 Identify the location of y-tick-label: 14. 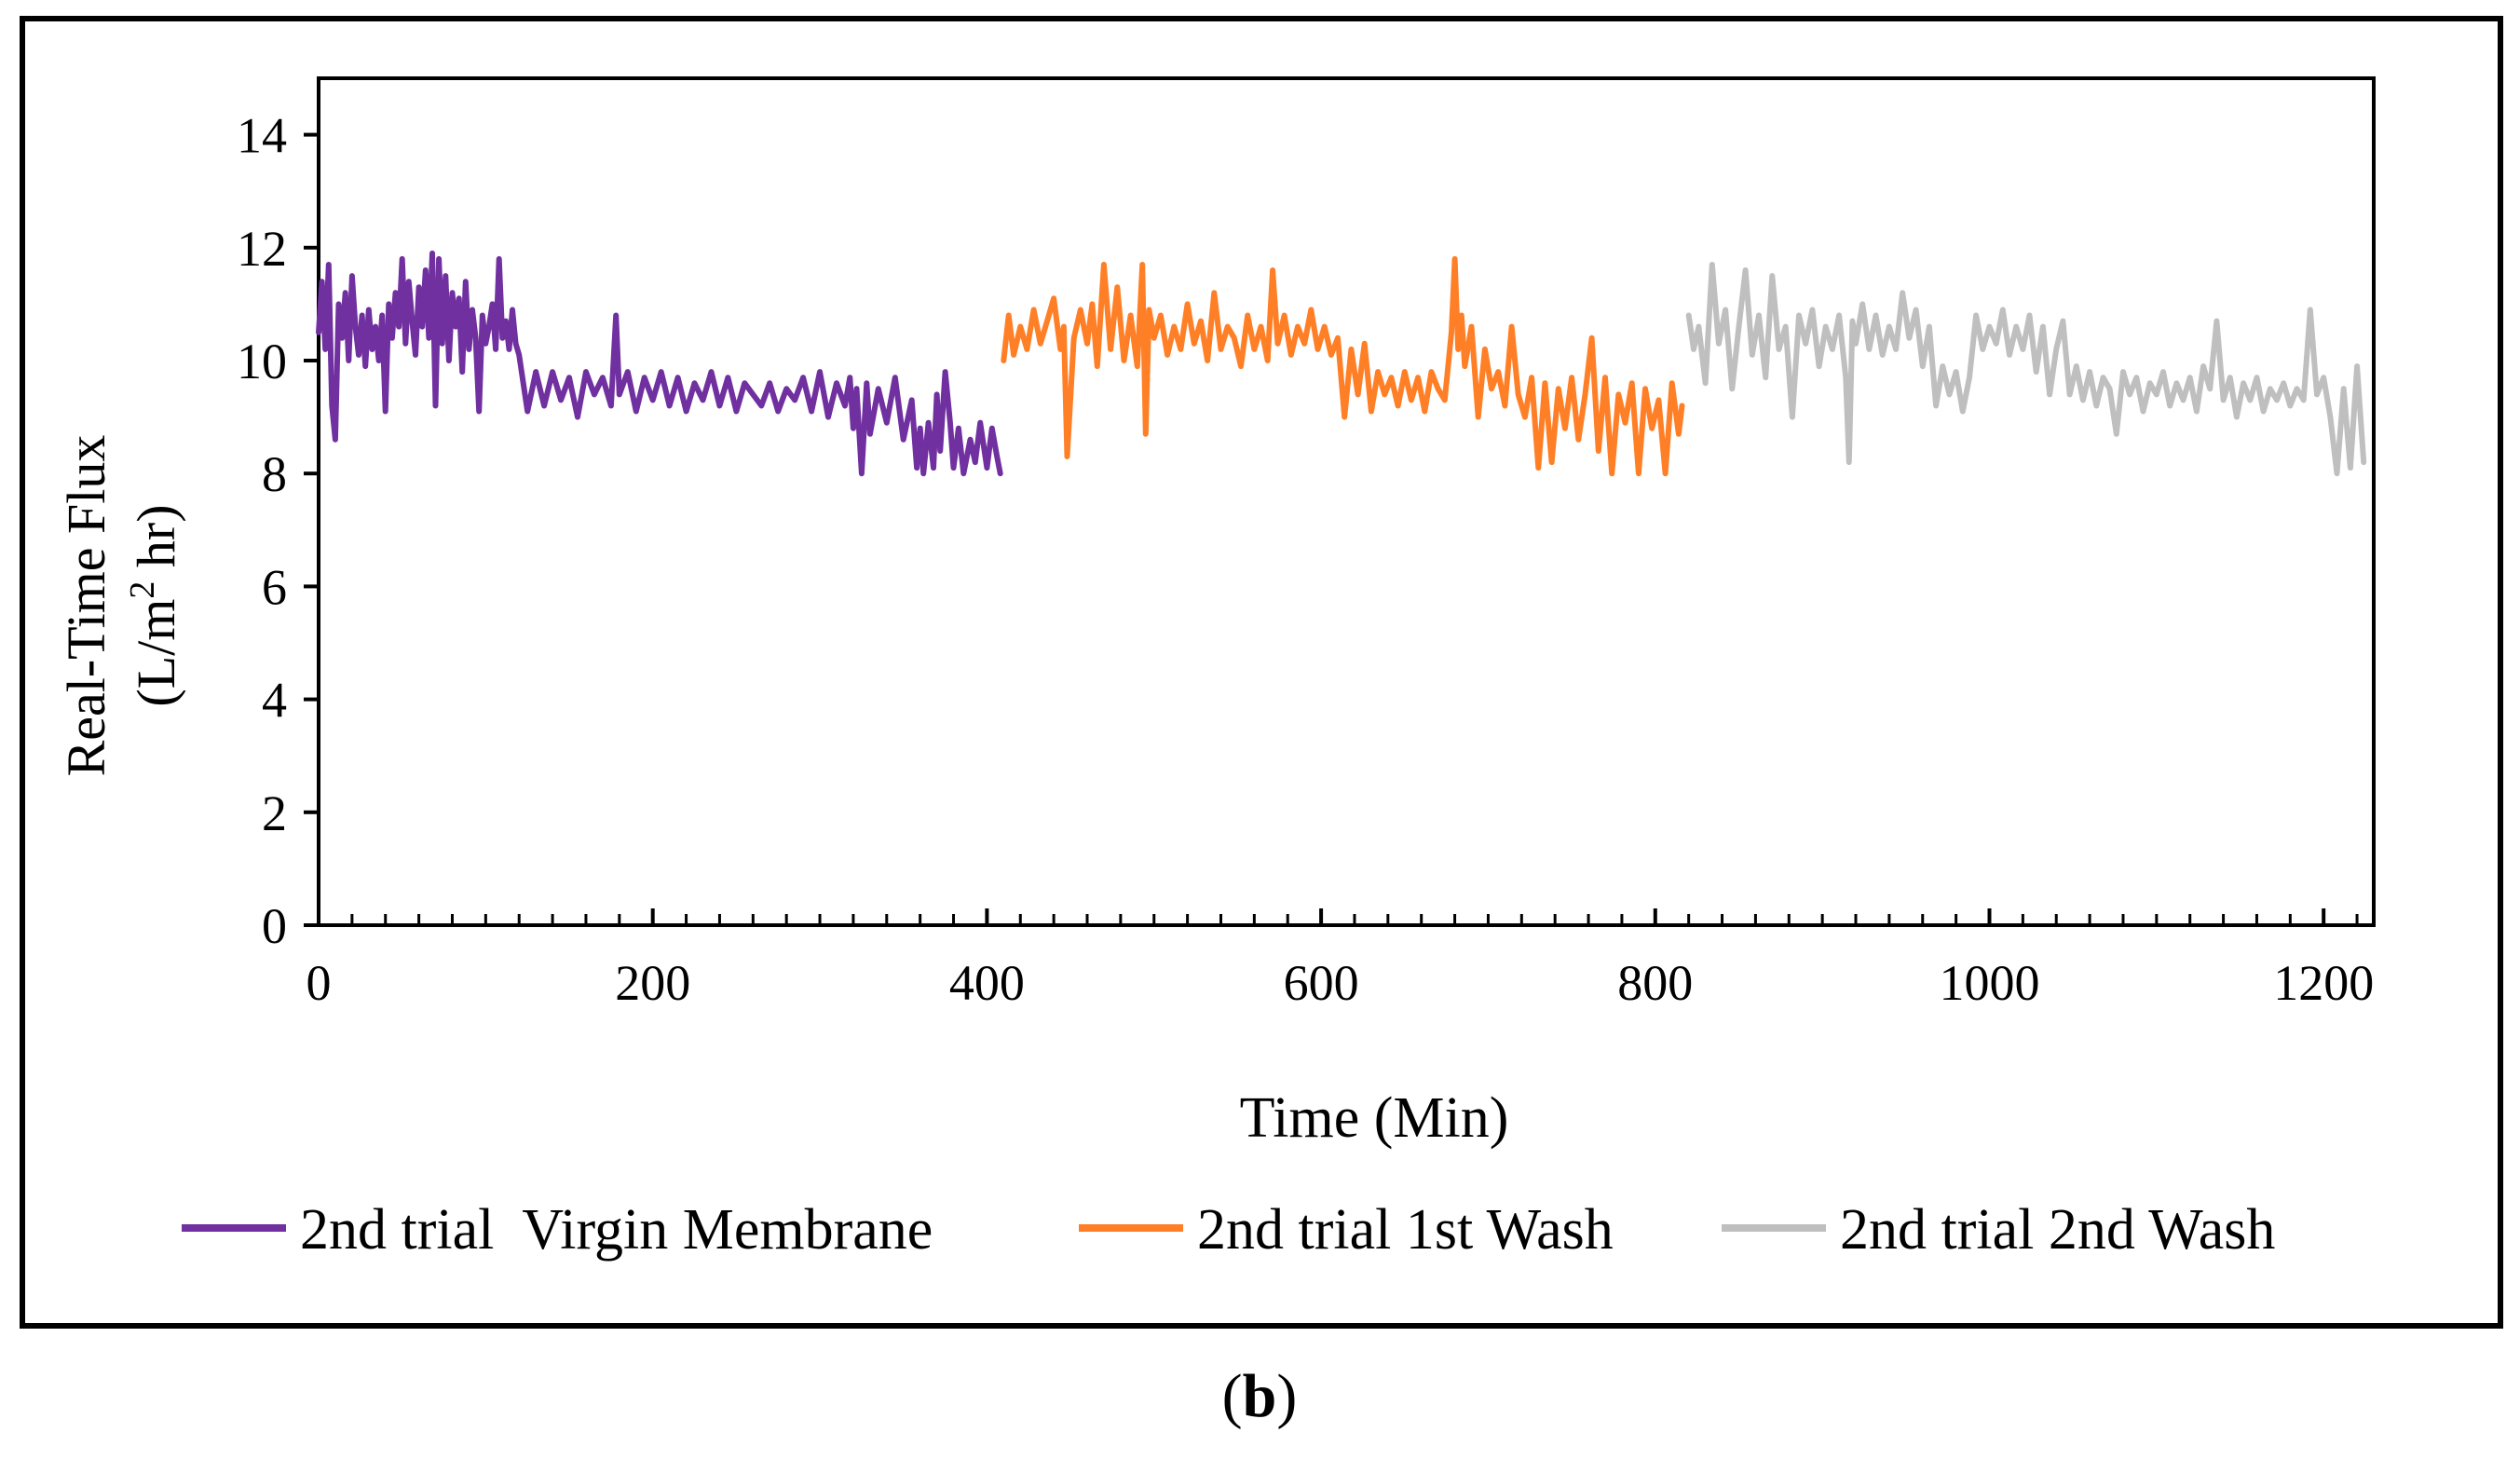
(262, 136).